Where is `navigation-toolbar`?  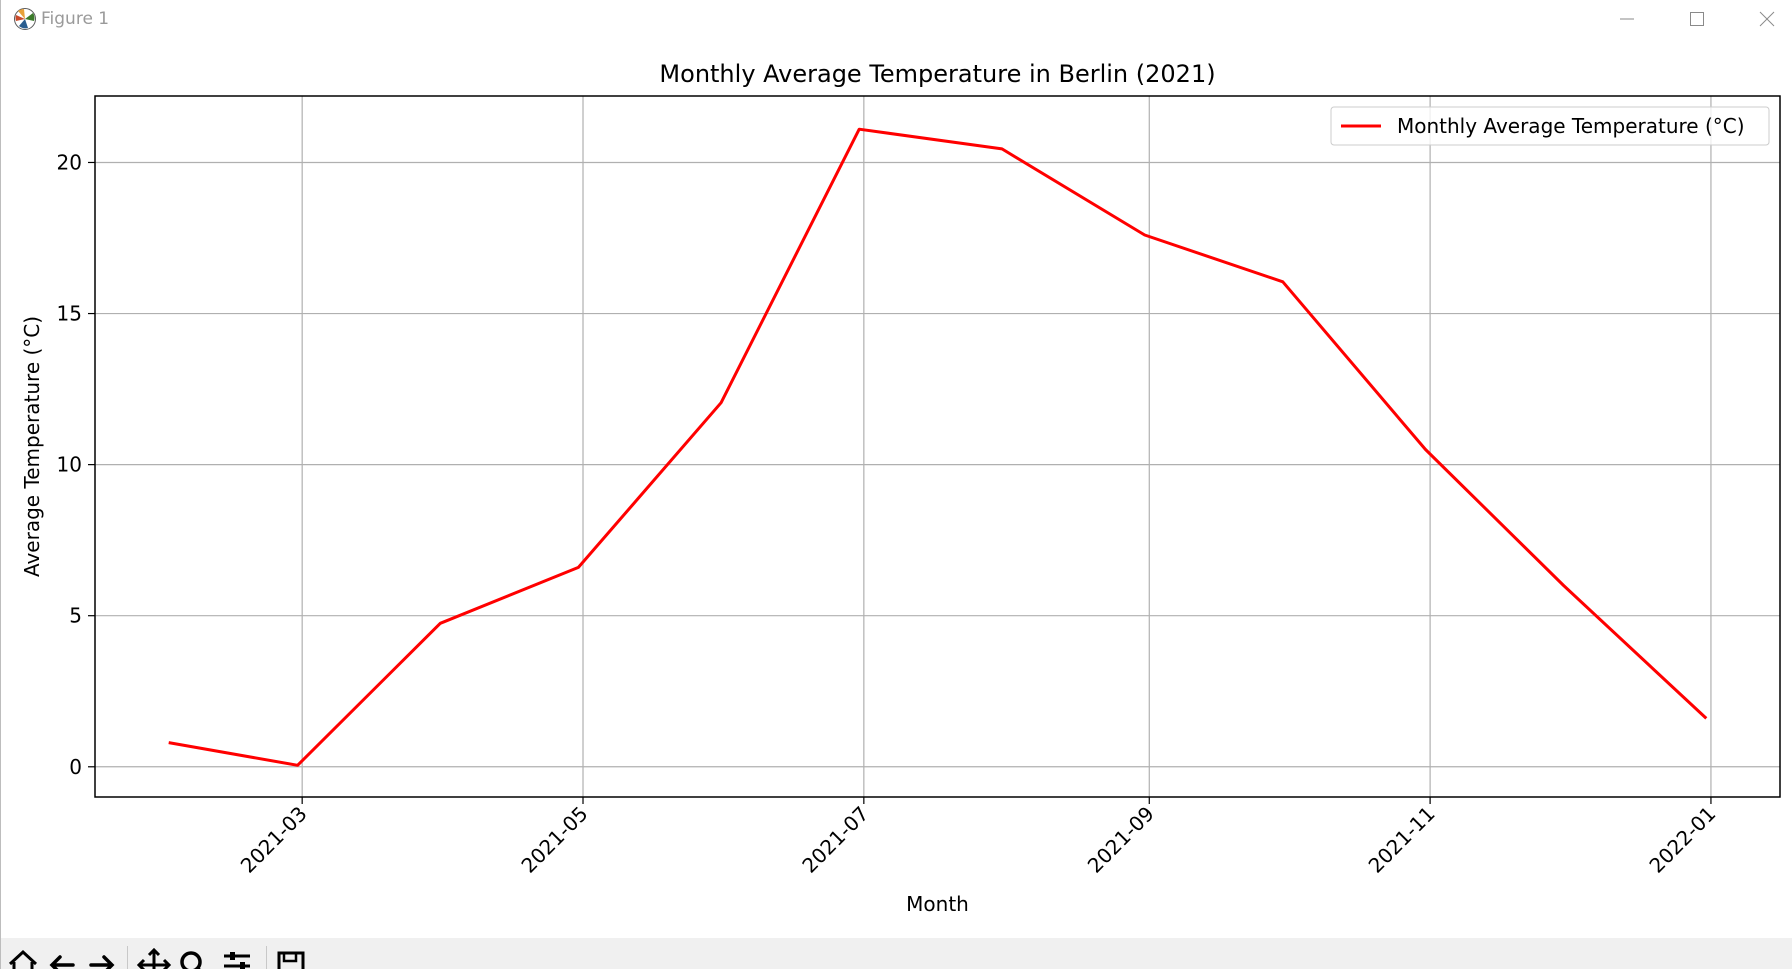 navigation-toolbar is located at coordinates (896, 953).